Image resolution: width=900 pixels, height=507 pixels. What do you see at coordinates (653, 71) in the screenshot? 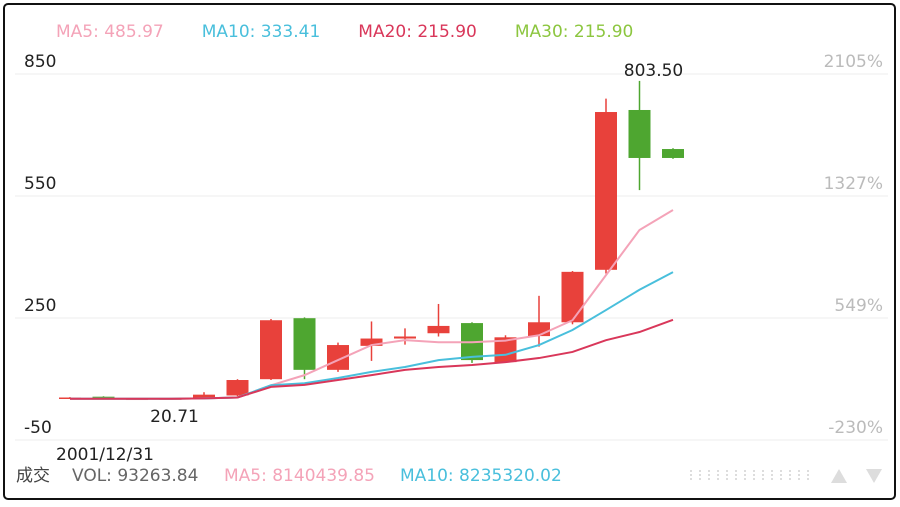
I see `annotation: 803.50` at bounding box center [653, 71].